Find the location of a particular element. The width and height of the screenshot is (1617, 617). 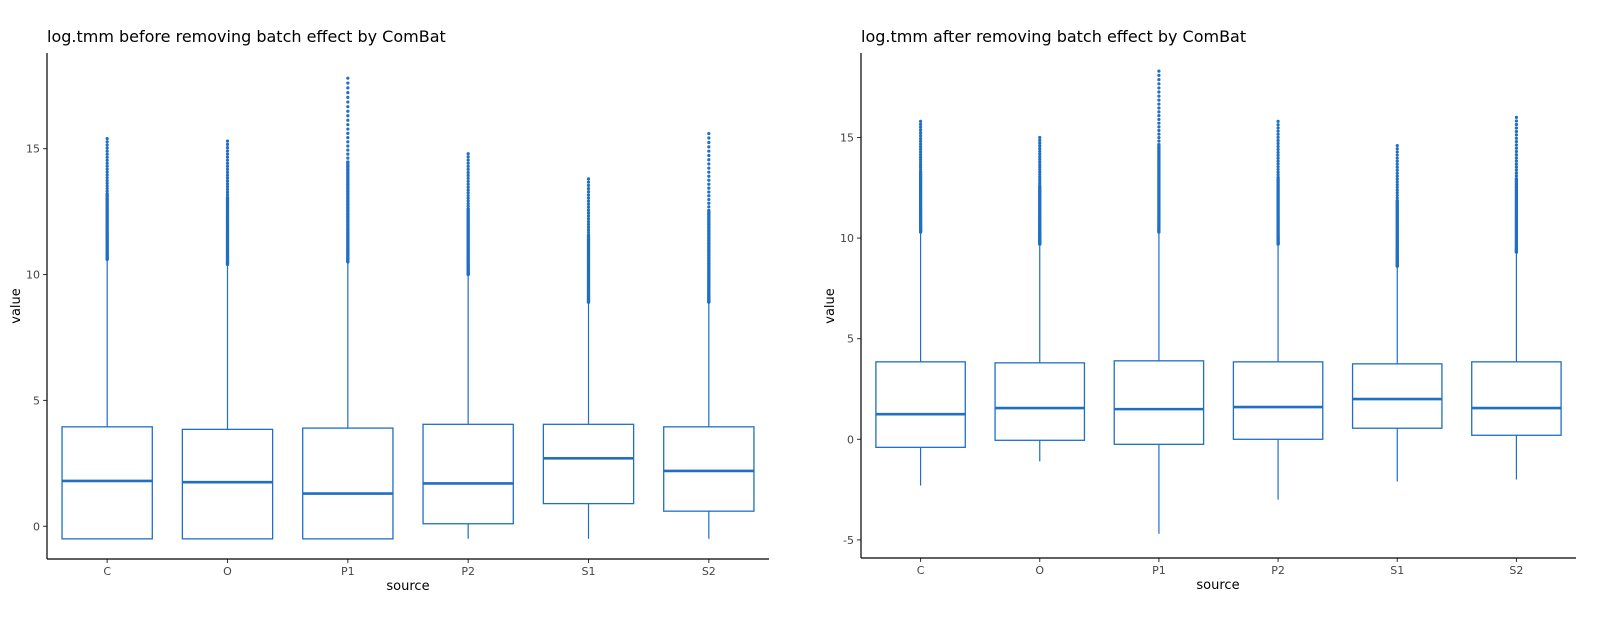

x-tick-label: S1 is located at coordinates (1397, 570).